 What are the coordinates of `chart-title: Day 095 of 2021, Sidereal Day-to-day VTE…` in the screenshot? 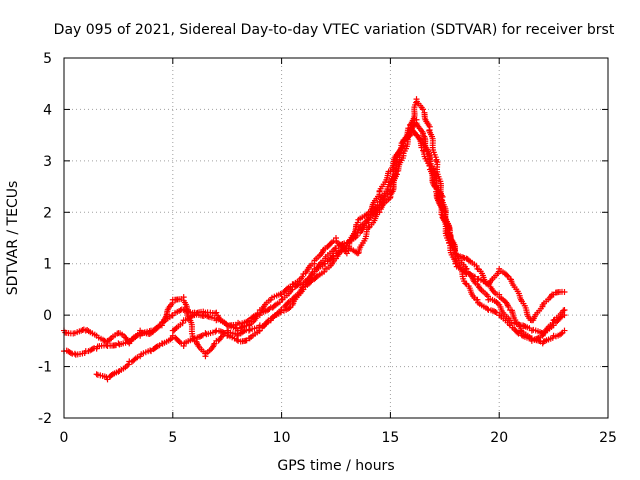 It's located at (334, 30).